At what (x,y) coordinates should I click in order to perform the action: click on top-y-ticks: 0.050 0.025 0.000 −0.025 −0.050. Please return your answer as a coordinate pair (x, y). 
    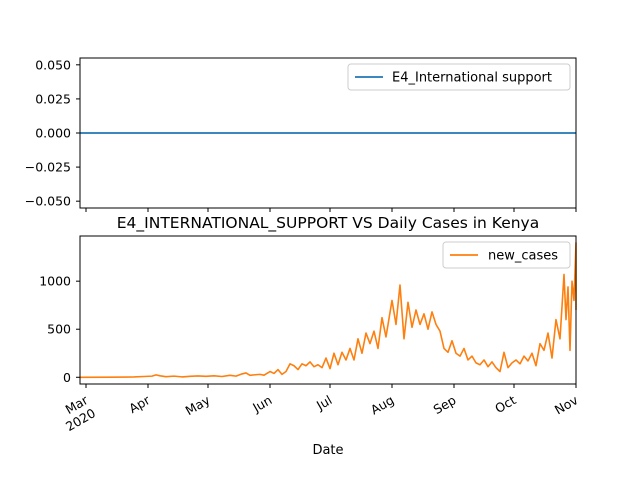
    Looking at the image, I should click on (52, 133).